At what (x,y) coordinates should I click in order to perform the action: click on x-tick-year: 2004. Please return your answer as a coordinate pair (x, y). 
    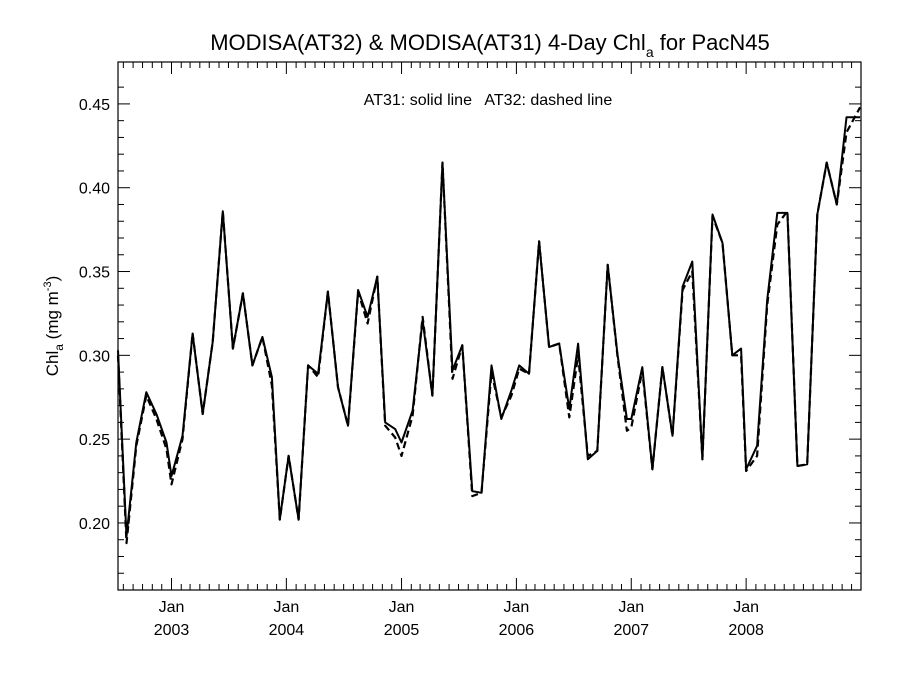
    Looking at the image, I should click on (287, 630).